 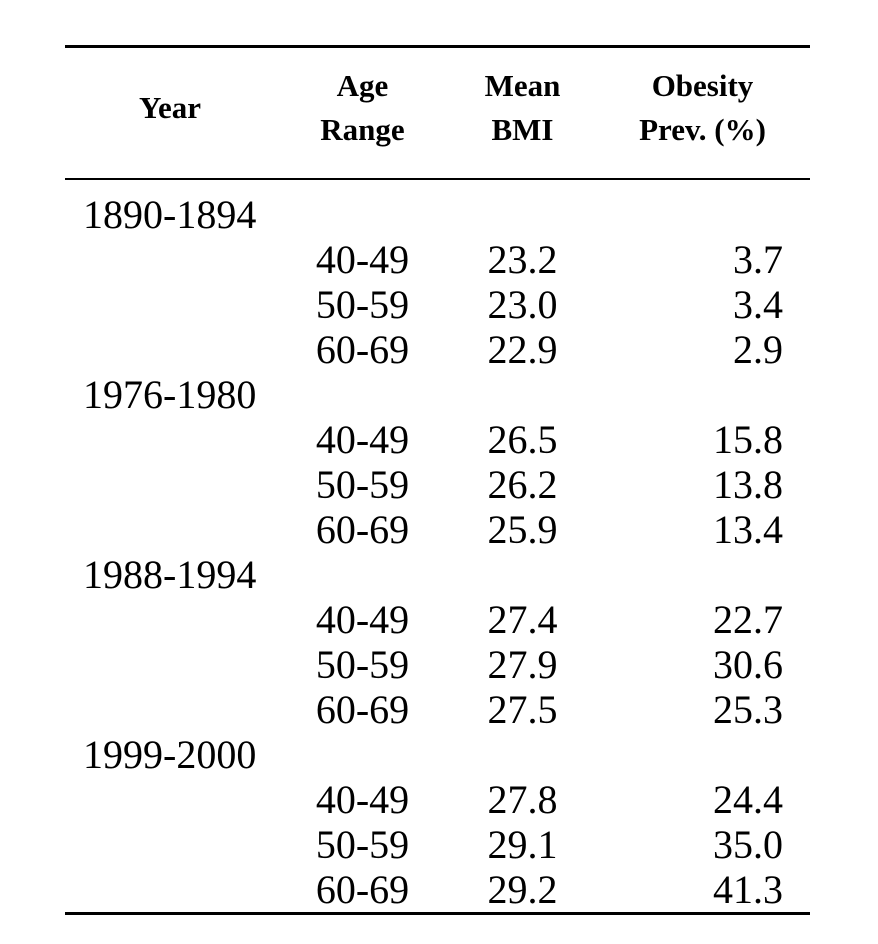 What do you see at coordinates (437, 304) in the screenshot?
I see `data-row: 50-59 23.0 3.4` at bounding box center [437, 304].